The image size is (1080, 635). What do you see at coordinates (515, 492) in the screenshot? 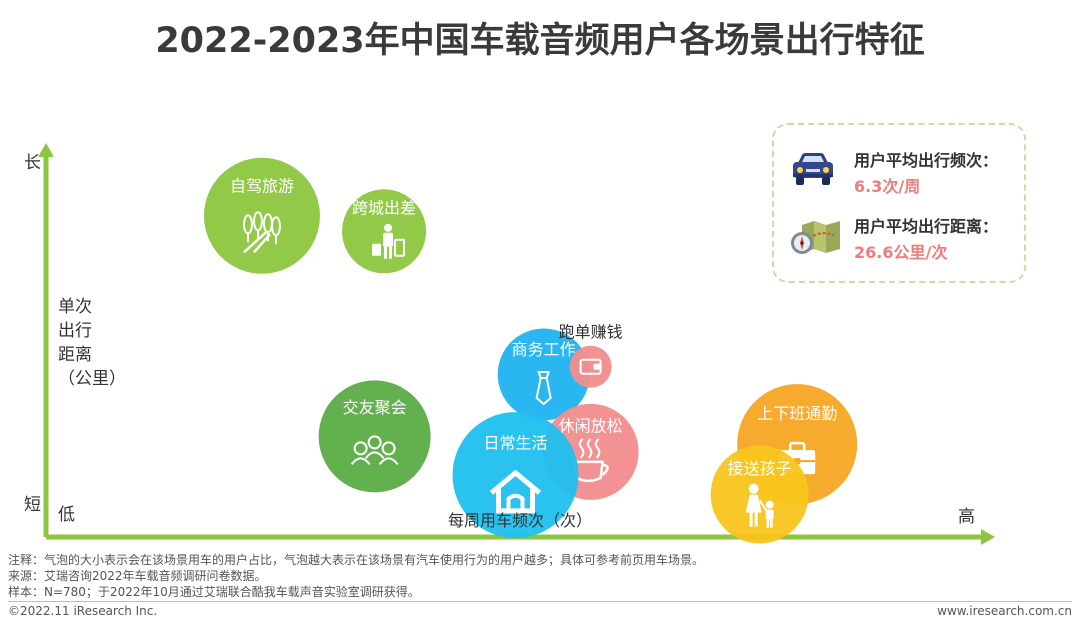
I see `home-icon` at bounding box center [515, 492].